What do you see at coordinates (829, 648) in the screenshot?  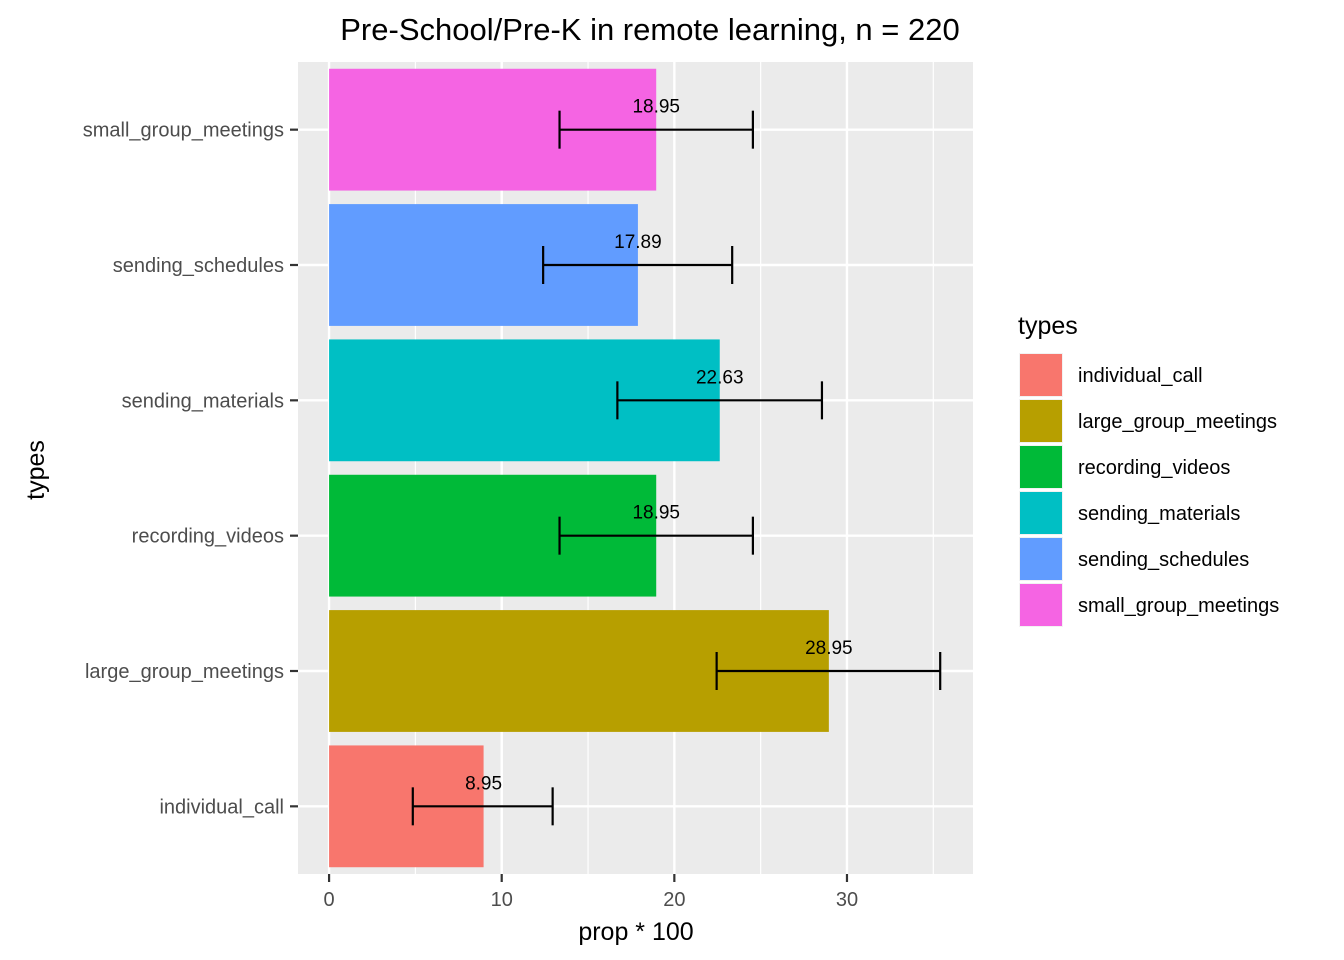 I see `data-label-large-group-meetings: 28.95` at bounding box center [829, 648].